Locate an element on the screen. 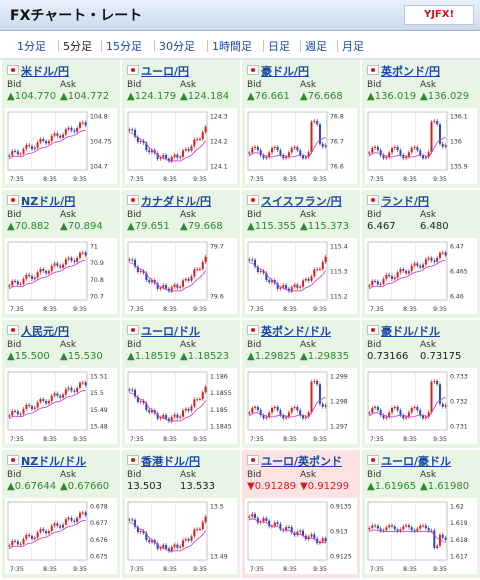 The height and width of the screenshot is (580, 480). pair-name-link: スイスフラン/円 is located at coordinates (301, 201).